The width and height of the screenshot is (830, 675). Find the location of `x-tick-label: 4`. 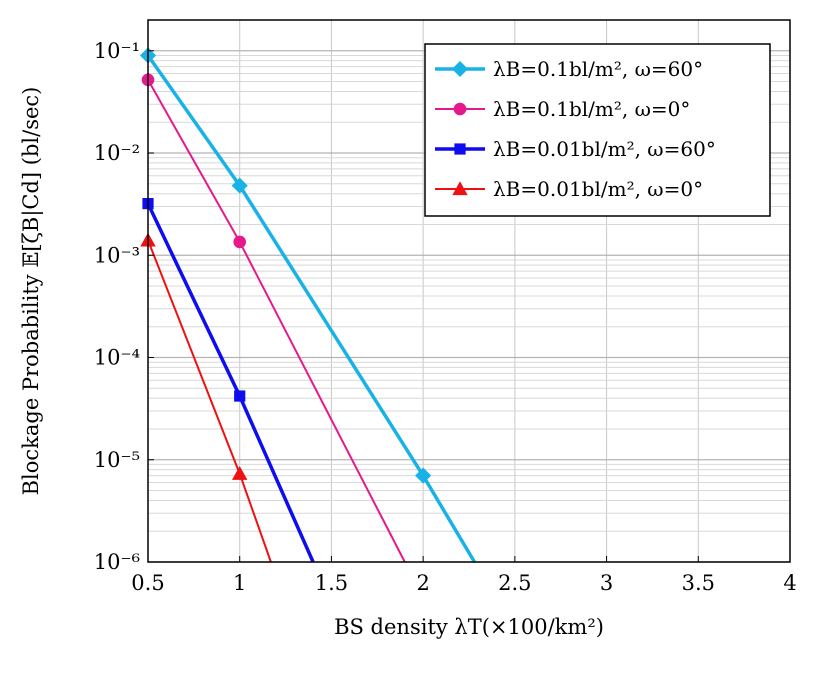

x-tick-label: 4 is located at coordinates (789, 583).